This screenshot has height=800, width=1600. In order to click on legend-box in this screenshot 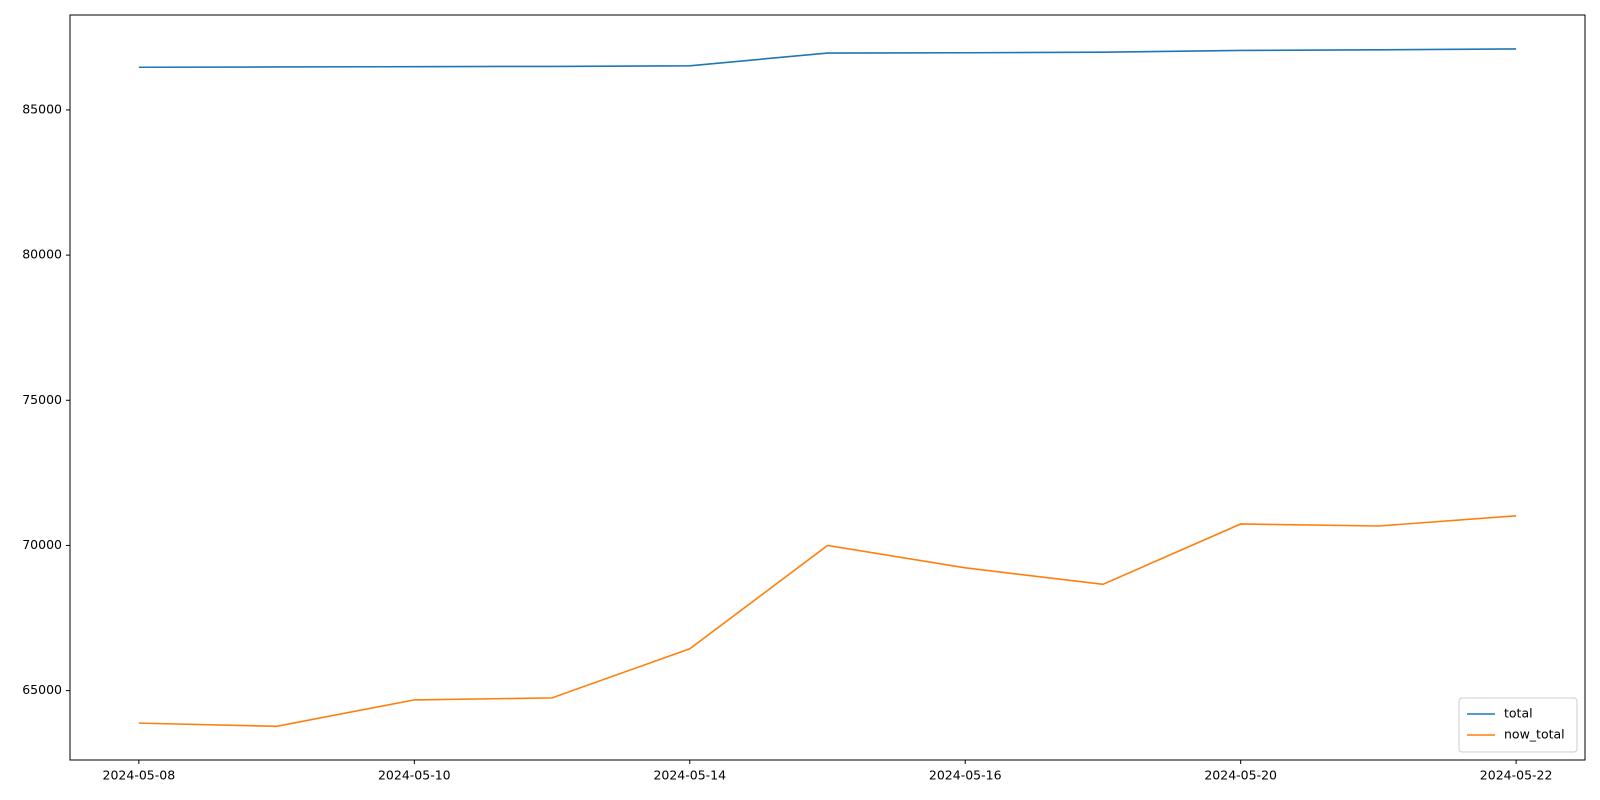, I will do `click(1518, 725)`.